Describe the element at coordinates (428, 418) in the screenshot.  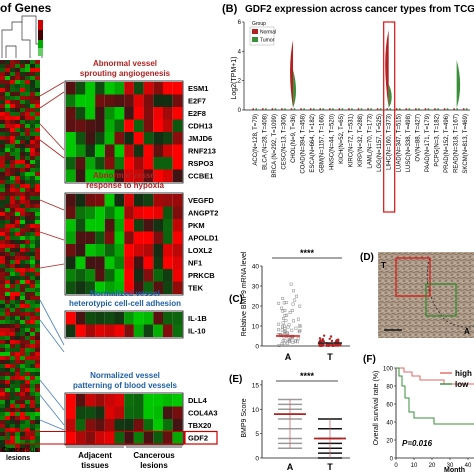
I see `panel-f-axes: 0 20 40 60 80 100 0 10 20 30 40` at that location.